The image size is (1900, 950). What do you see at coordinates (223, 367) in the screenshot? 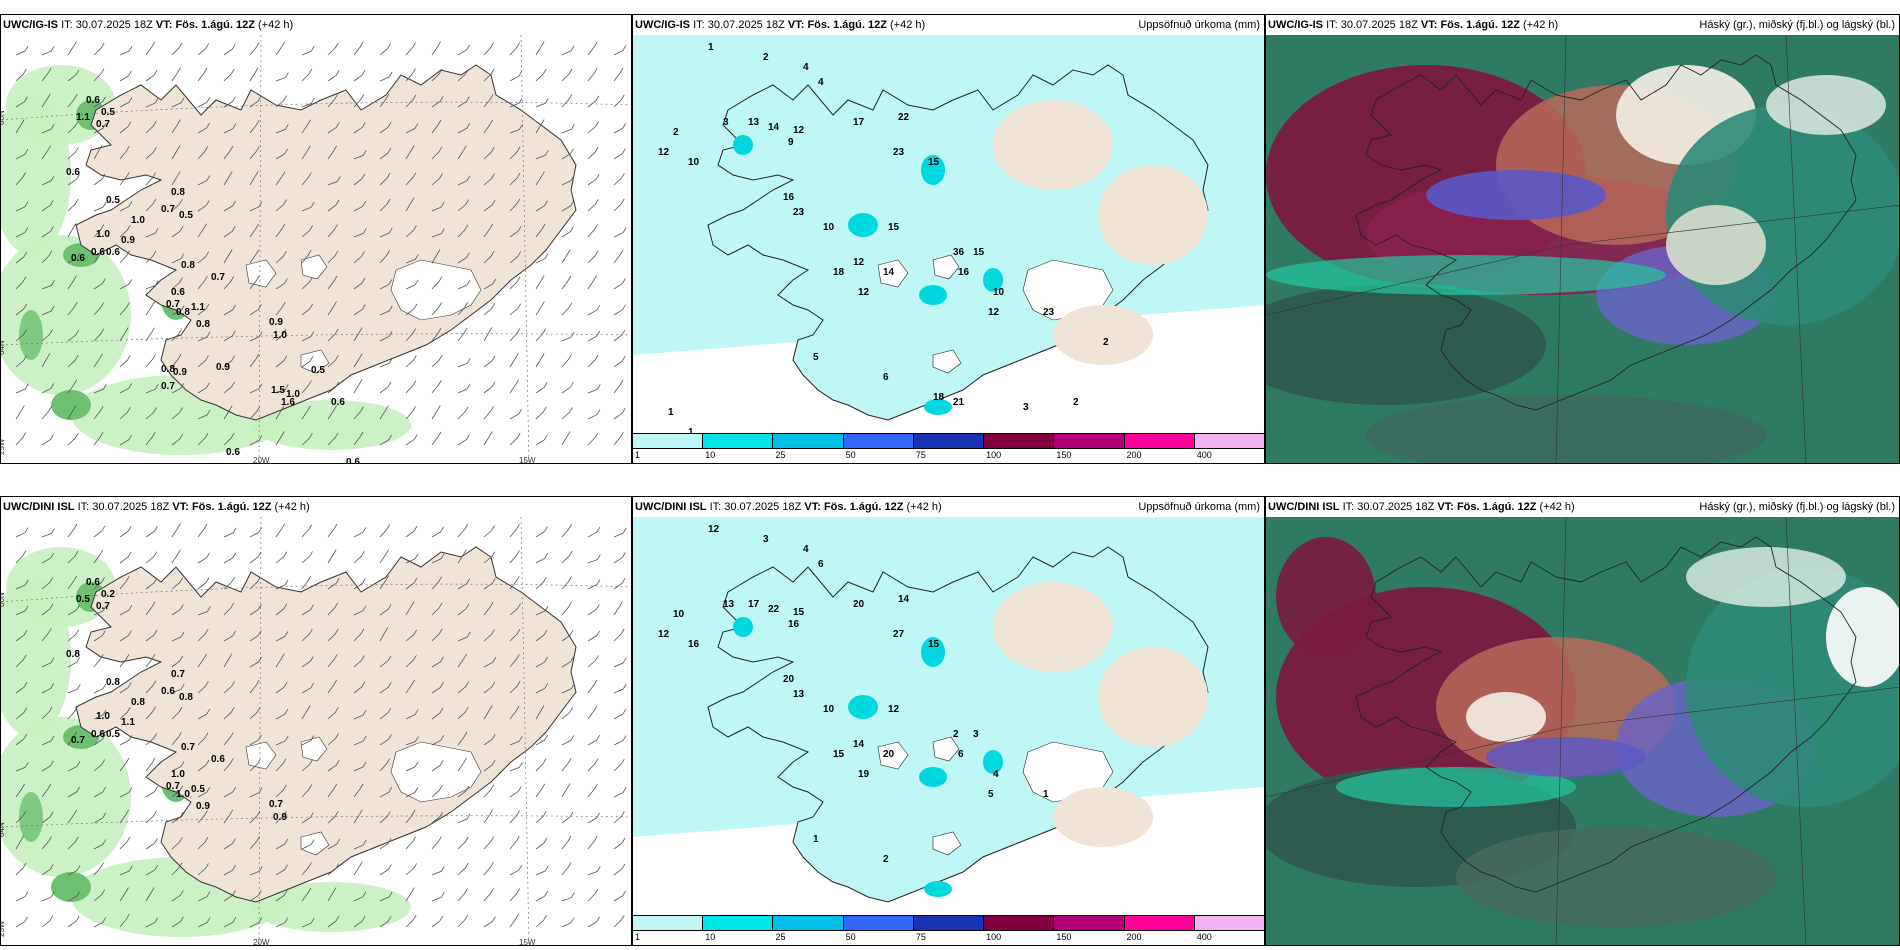
I see `wind-value-label: 0.9` at bounding box center [223, 367].